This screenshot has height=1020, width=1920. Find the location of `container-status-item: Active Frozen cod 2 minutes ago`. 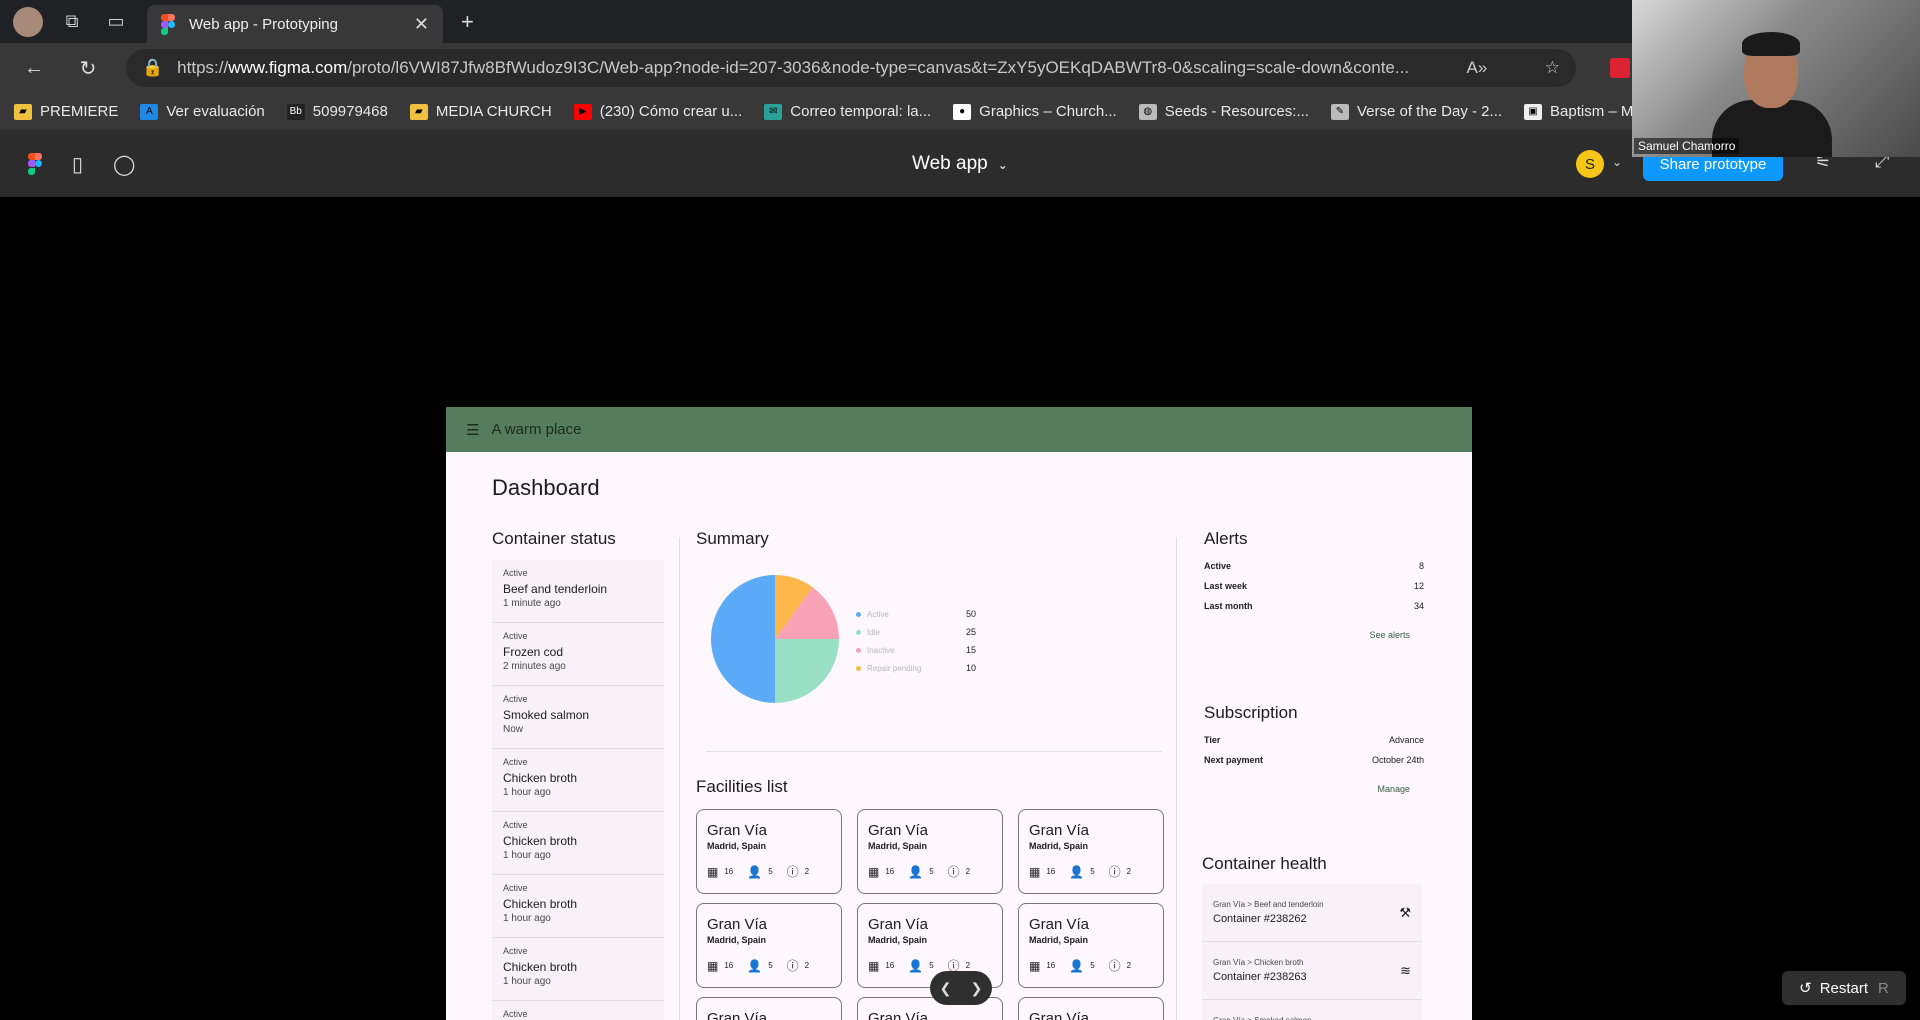

container-status-item: Active Frozen cod 2 minutes ago is located at coordinates (578, 654).